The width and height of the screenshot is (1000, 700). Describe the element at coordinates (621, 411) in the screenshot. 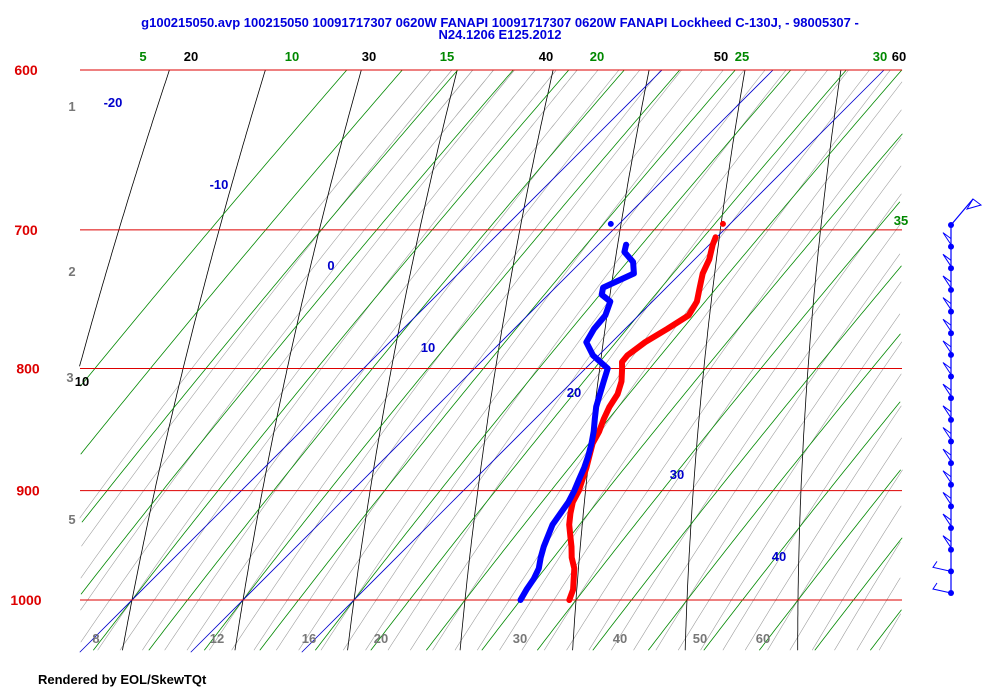

I see `sounding-profiles` at that location.